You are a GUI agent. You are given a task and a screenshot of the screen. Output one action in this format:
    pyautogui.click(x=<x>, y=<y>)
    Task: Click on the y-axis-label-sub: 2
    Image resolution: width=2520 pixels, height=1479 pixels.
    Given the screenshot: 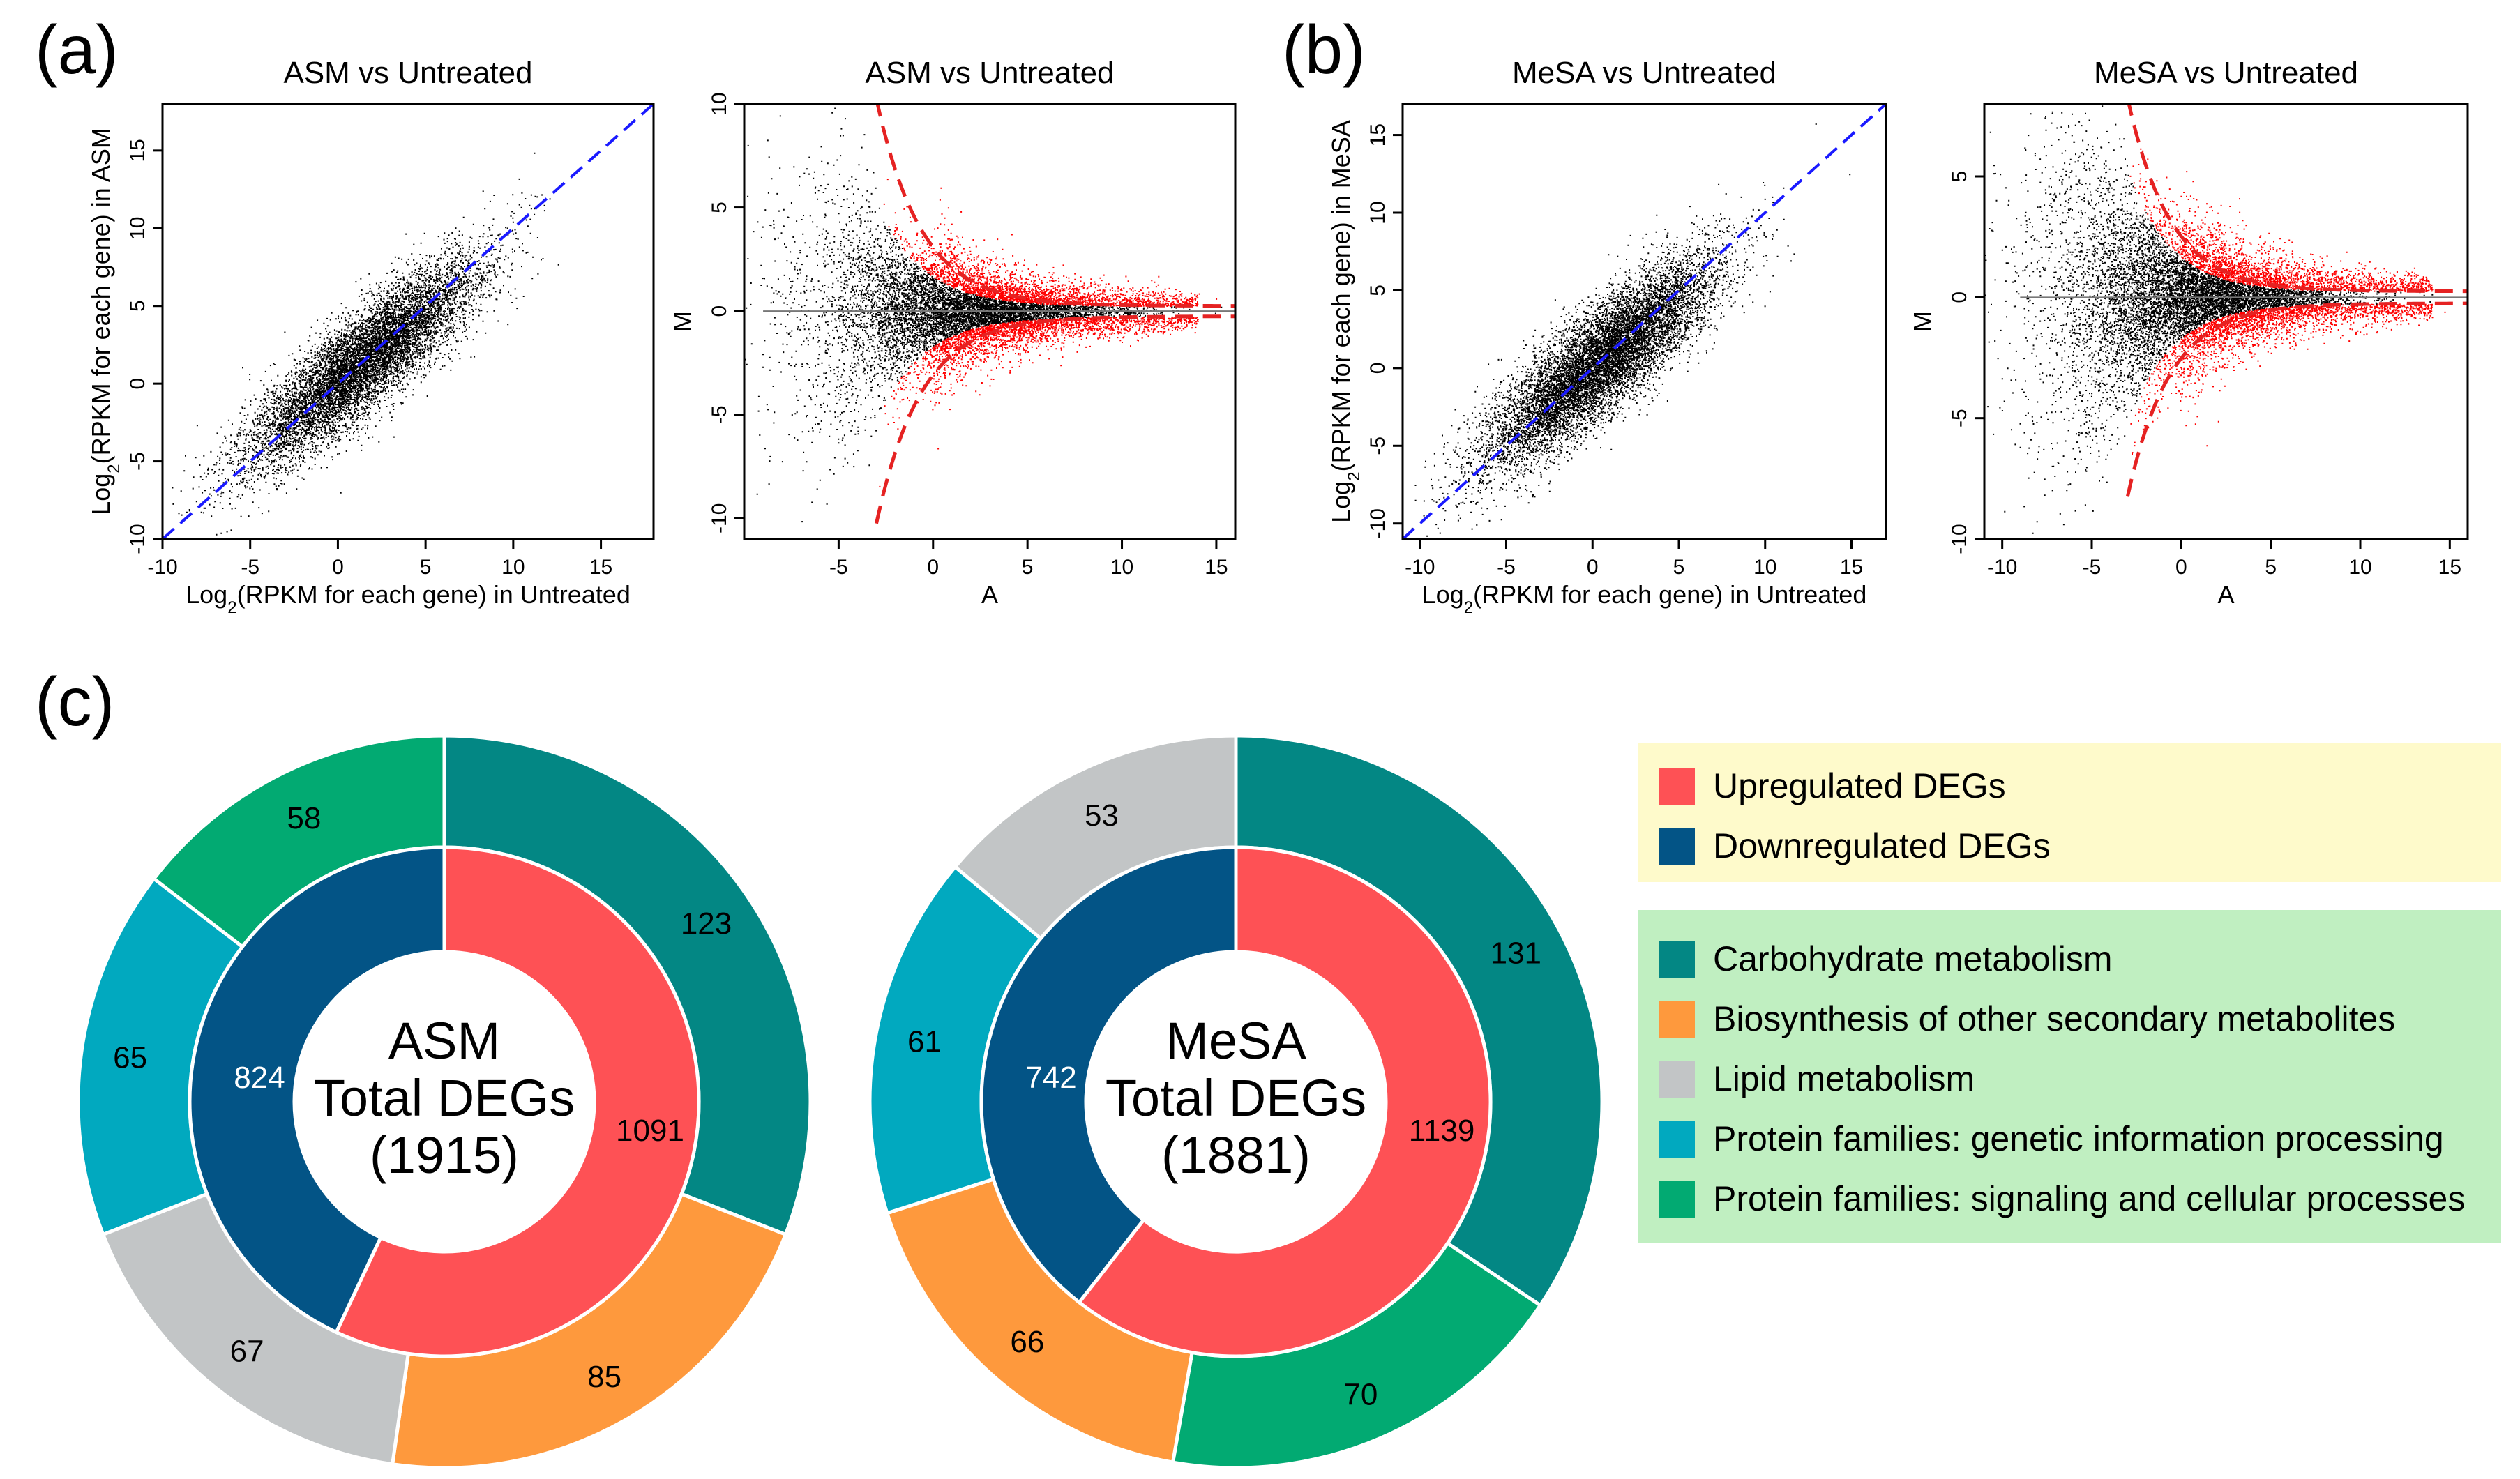 What is the action you would take?
    pyautogui.click(x=1354, y=475)
    